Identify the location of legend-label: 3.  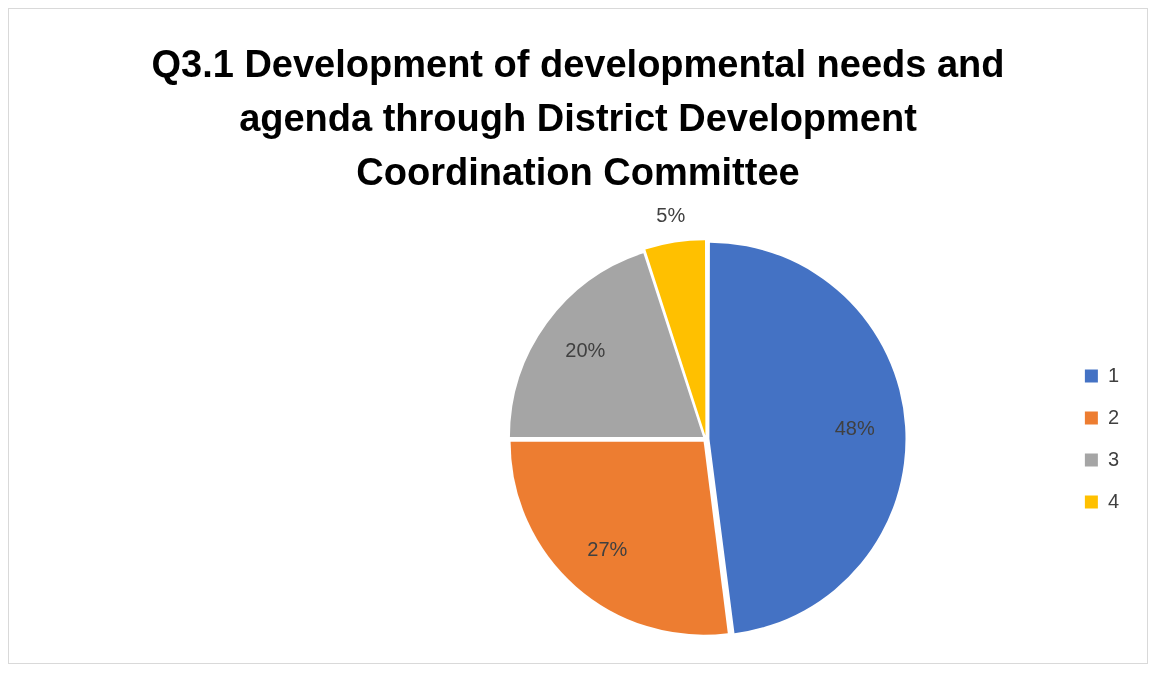
(1113, 458).